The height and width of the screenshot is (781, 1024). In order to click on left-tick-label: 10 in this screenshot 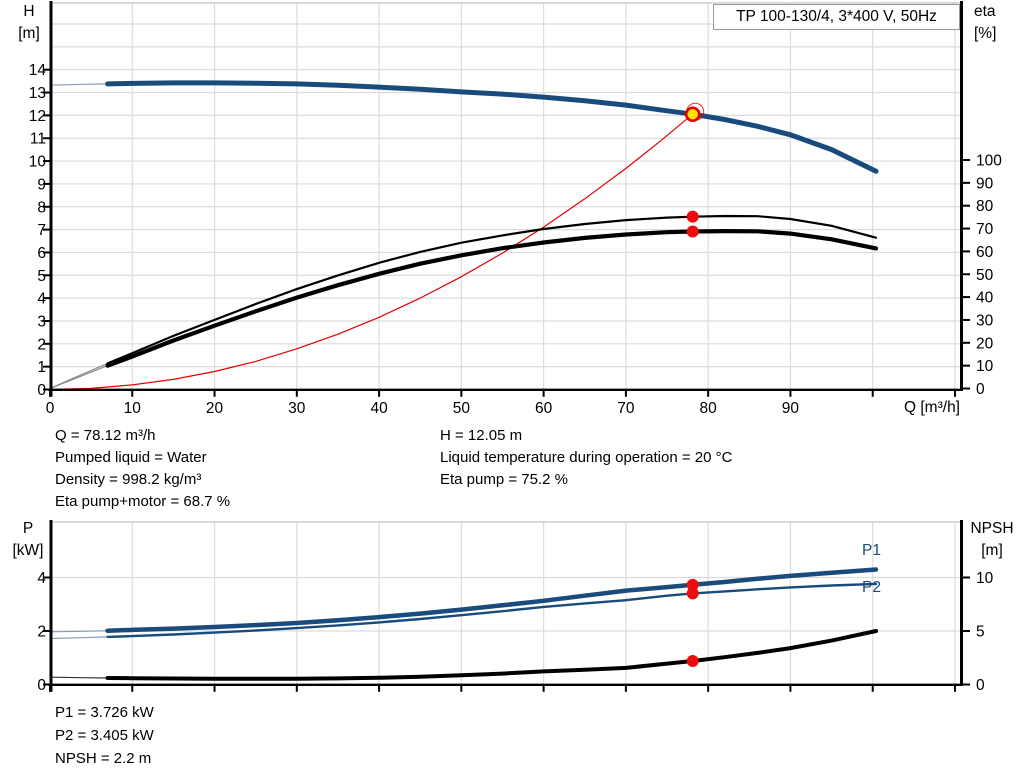, I will do `click(38, 162)`.